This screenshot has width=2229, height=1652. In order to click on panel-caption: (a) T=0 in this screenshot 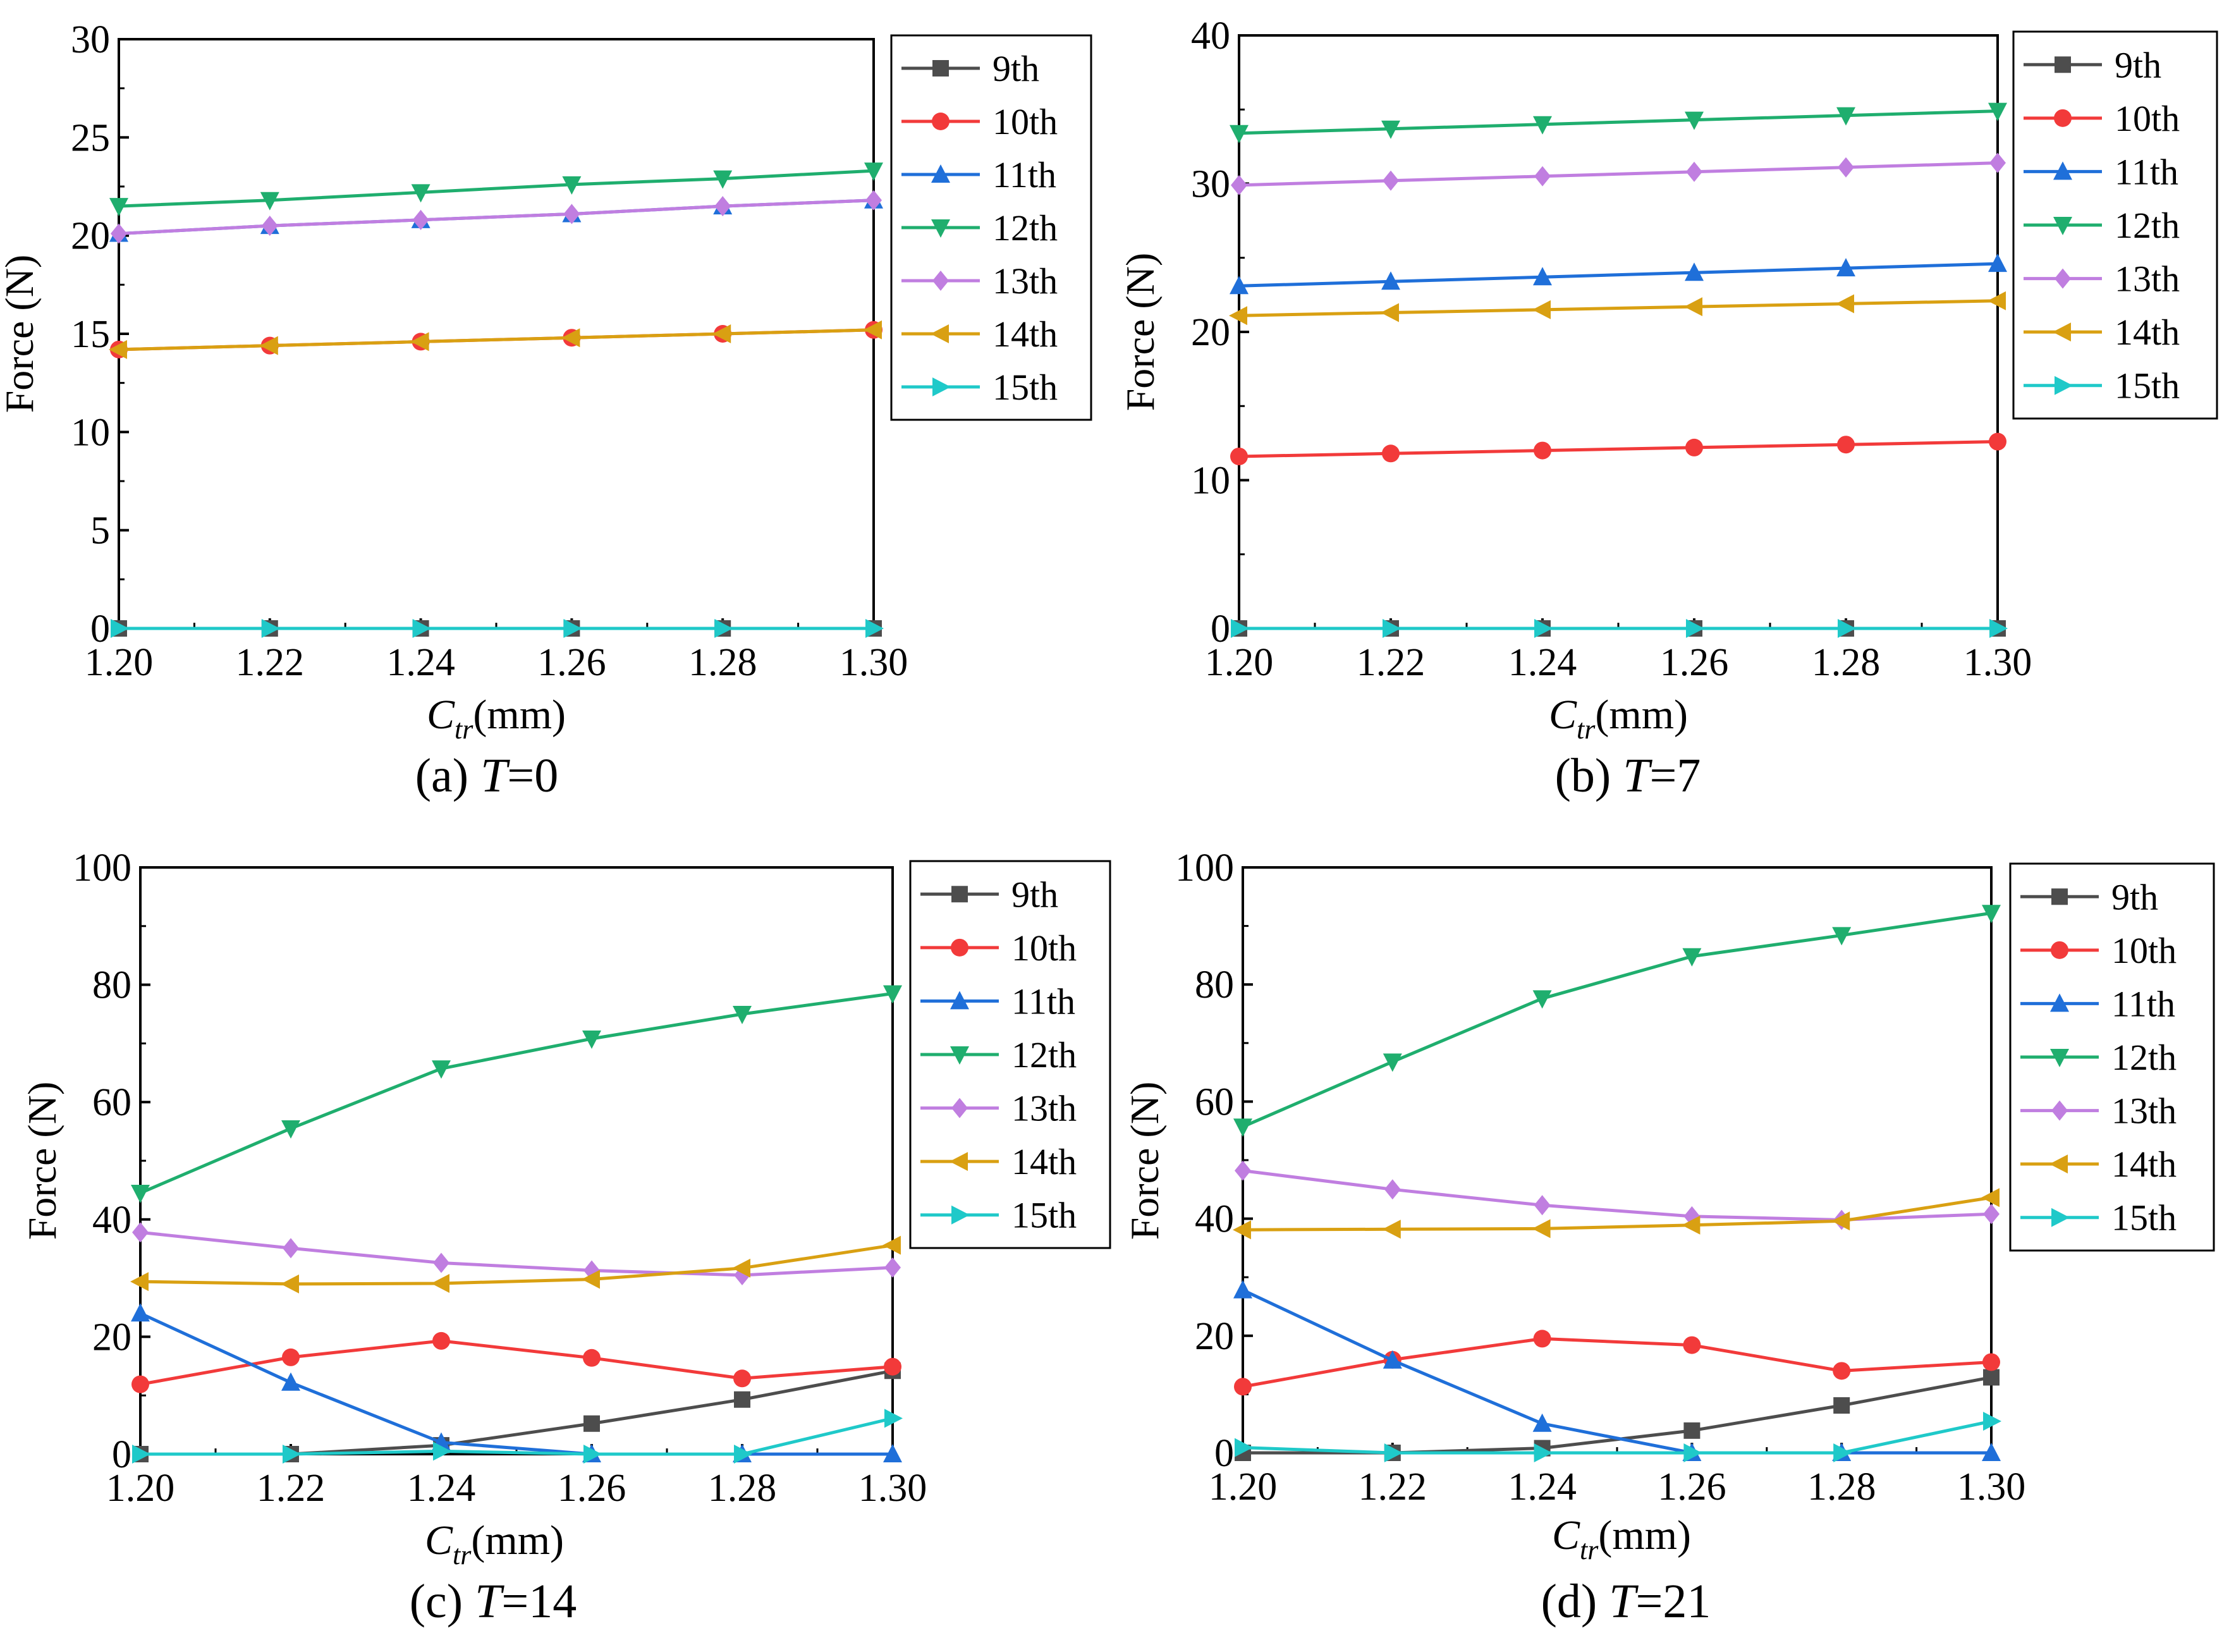, I will do `click(487, 775)`.